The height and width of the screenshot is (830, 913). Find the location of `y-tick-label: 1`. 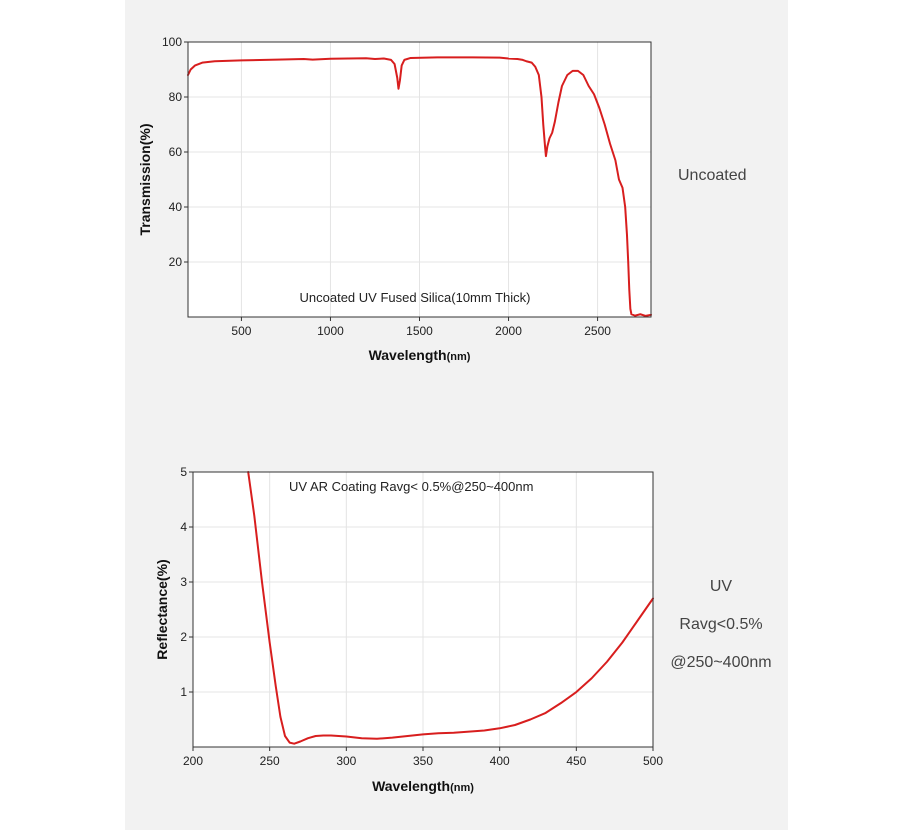

y-tick-label: 1 is located at coordinates (183, 692).